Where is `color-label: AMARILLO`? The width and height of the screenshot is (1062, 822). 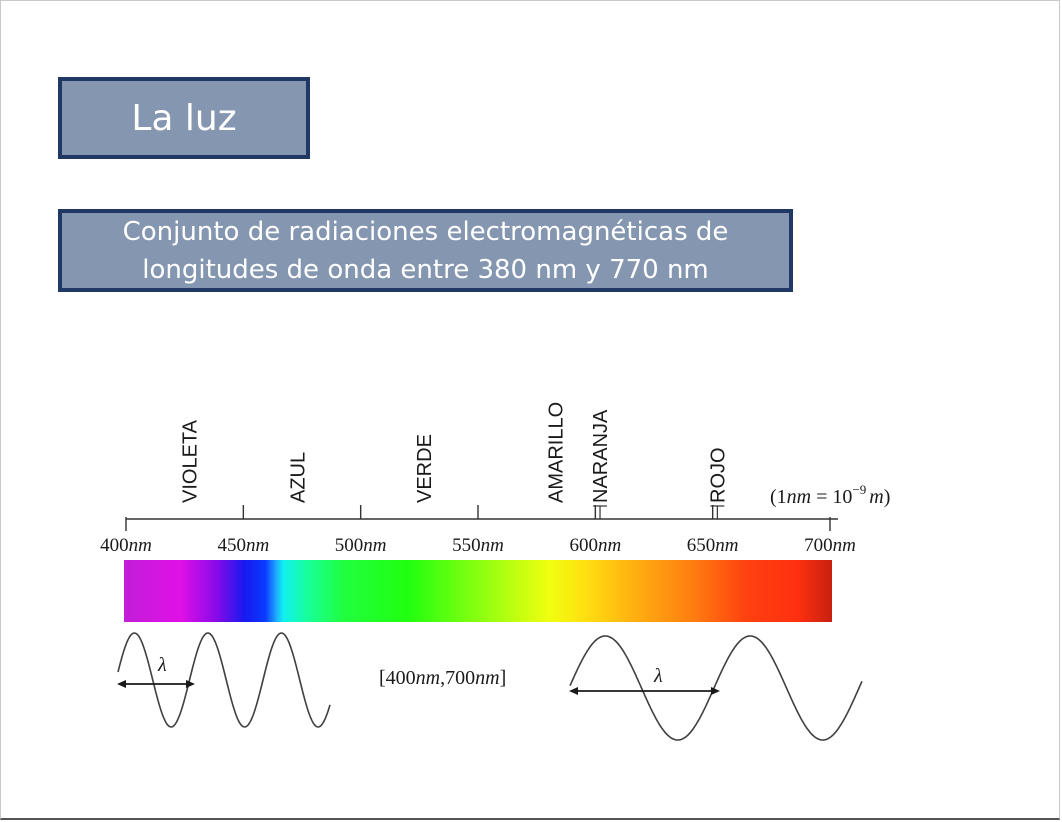 color-label: AMARILLO is located at coordinates (556, 452).